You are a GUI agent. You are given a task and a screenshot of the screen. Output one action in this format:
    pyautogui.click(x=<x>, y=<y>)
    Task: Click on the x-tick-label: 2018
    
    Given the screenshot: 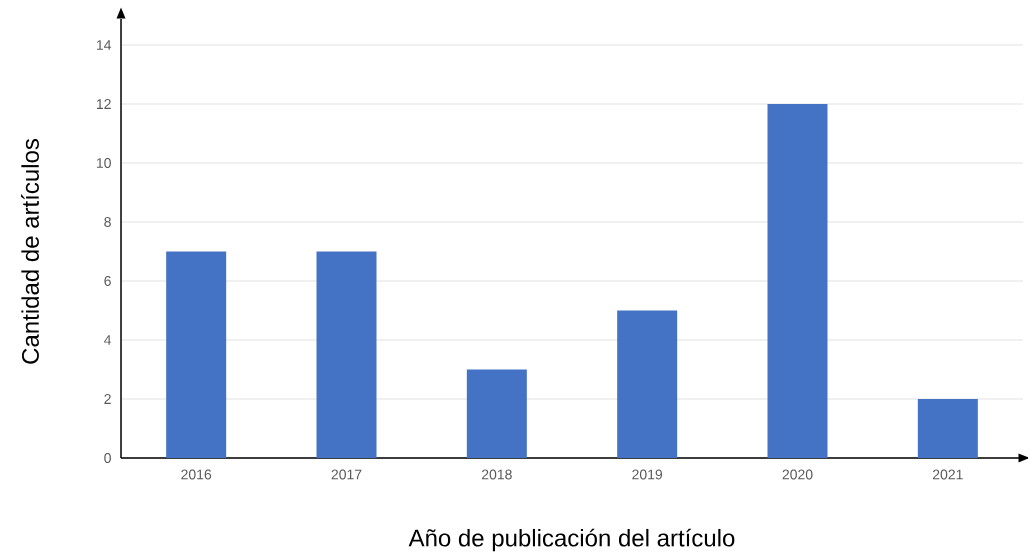 What is the action you would take?
    pyautogui.click(x=496, y=474)
    